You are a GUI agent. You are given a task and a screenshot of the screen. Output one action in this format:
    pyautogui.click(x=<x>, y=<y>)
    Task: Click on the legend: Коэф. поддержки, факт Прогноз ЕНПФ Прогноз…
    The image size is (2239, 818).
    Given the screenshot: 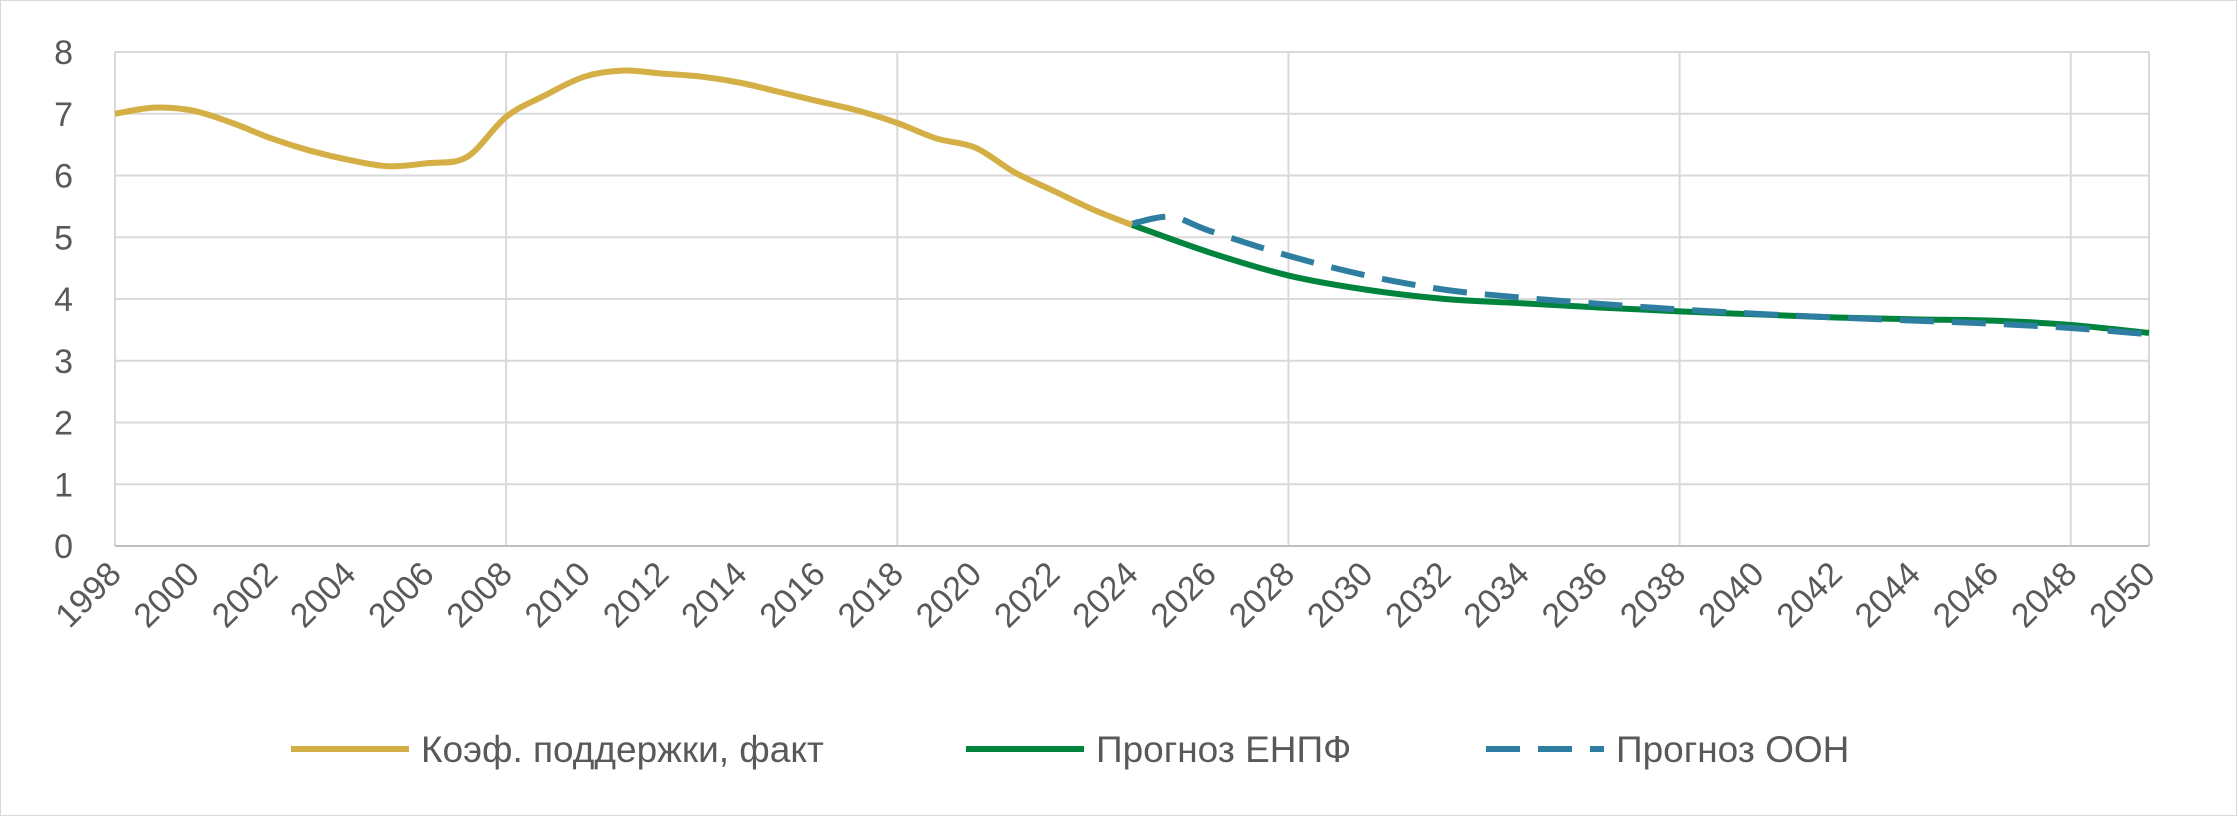 What is the action you would take?
    pyautogui.click(x=1070, y=749)
    